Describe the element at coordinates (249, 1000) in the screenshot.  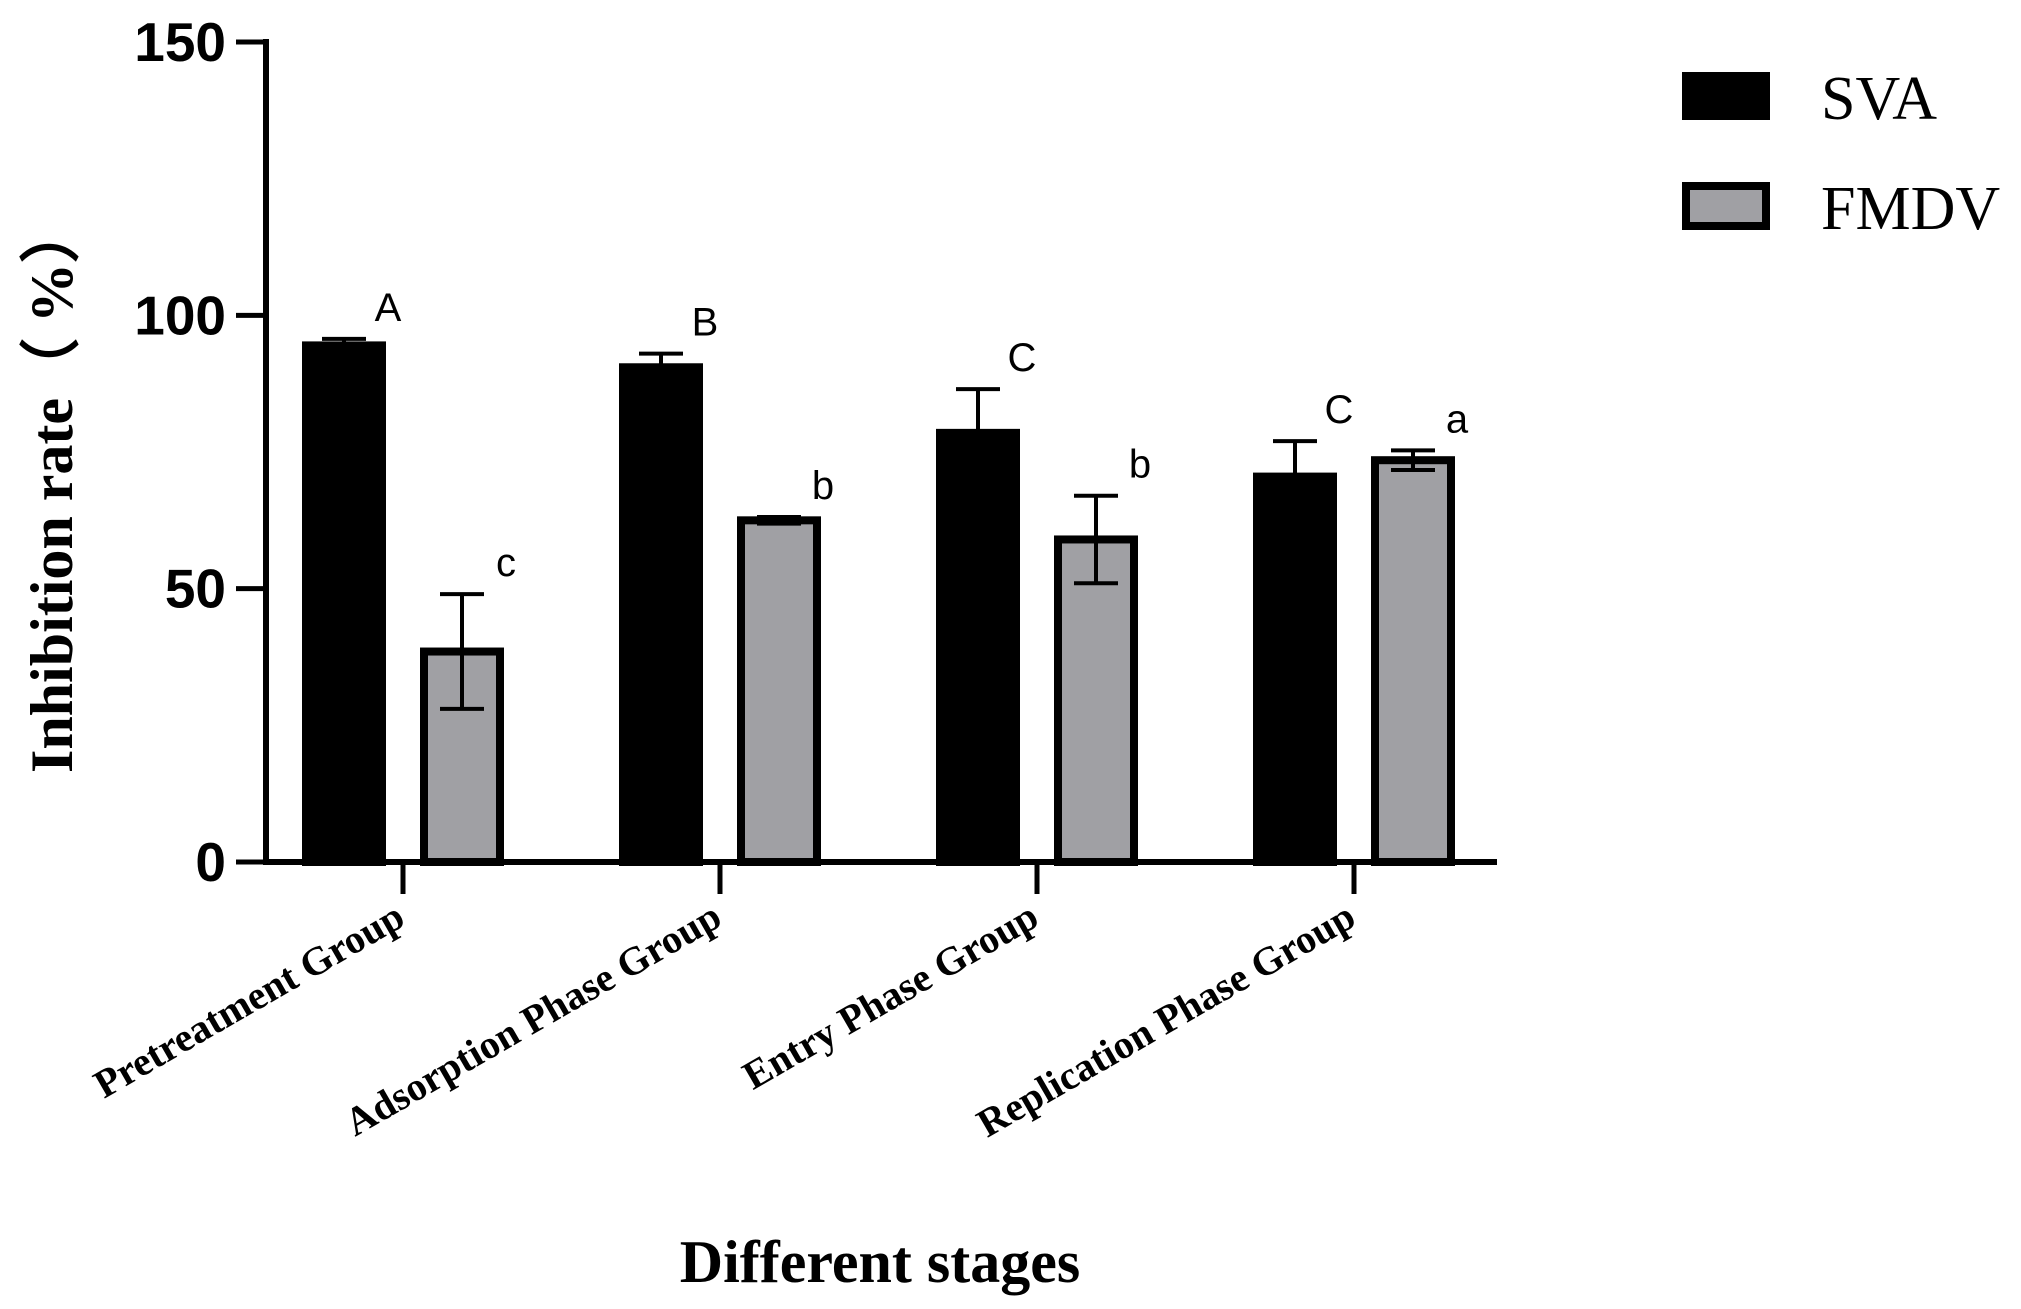
I see `x-tick-label: Pretreatment Group` at that location.